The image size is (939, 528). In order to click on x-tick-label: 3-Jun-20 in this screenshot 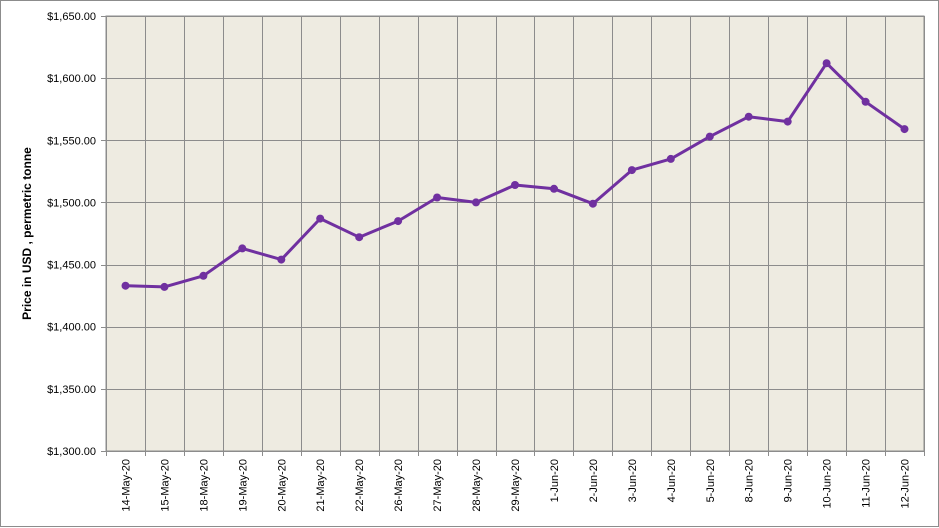, I will do `click(633, 480)`.